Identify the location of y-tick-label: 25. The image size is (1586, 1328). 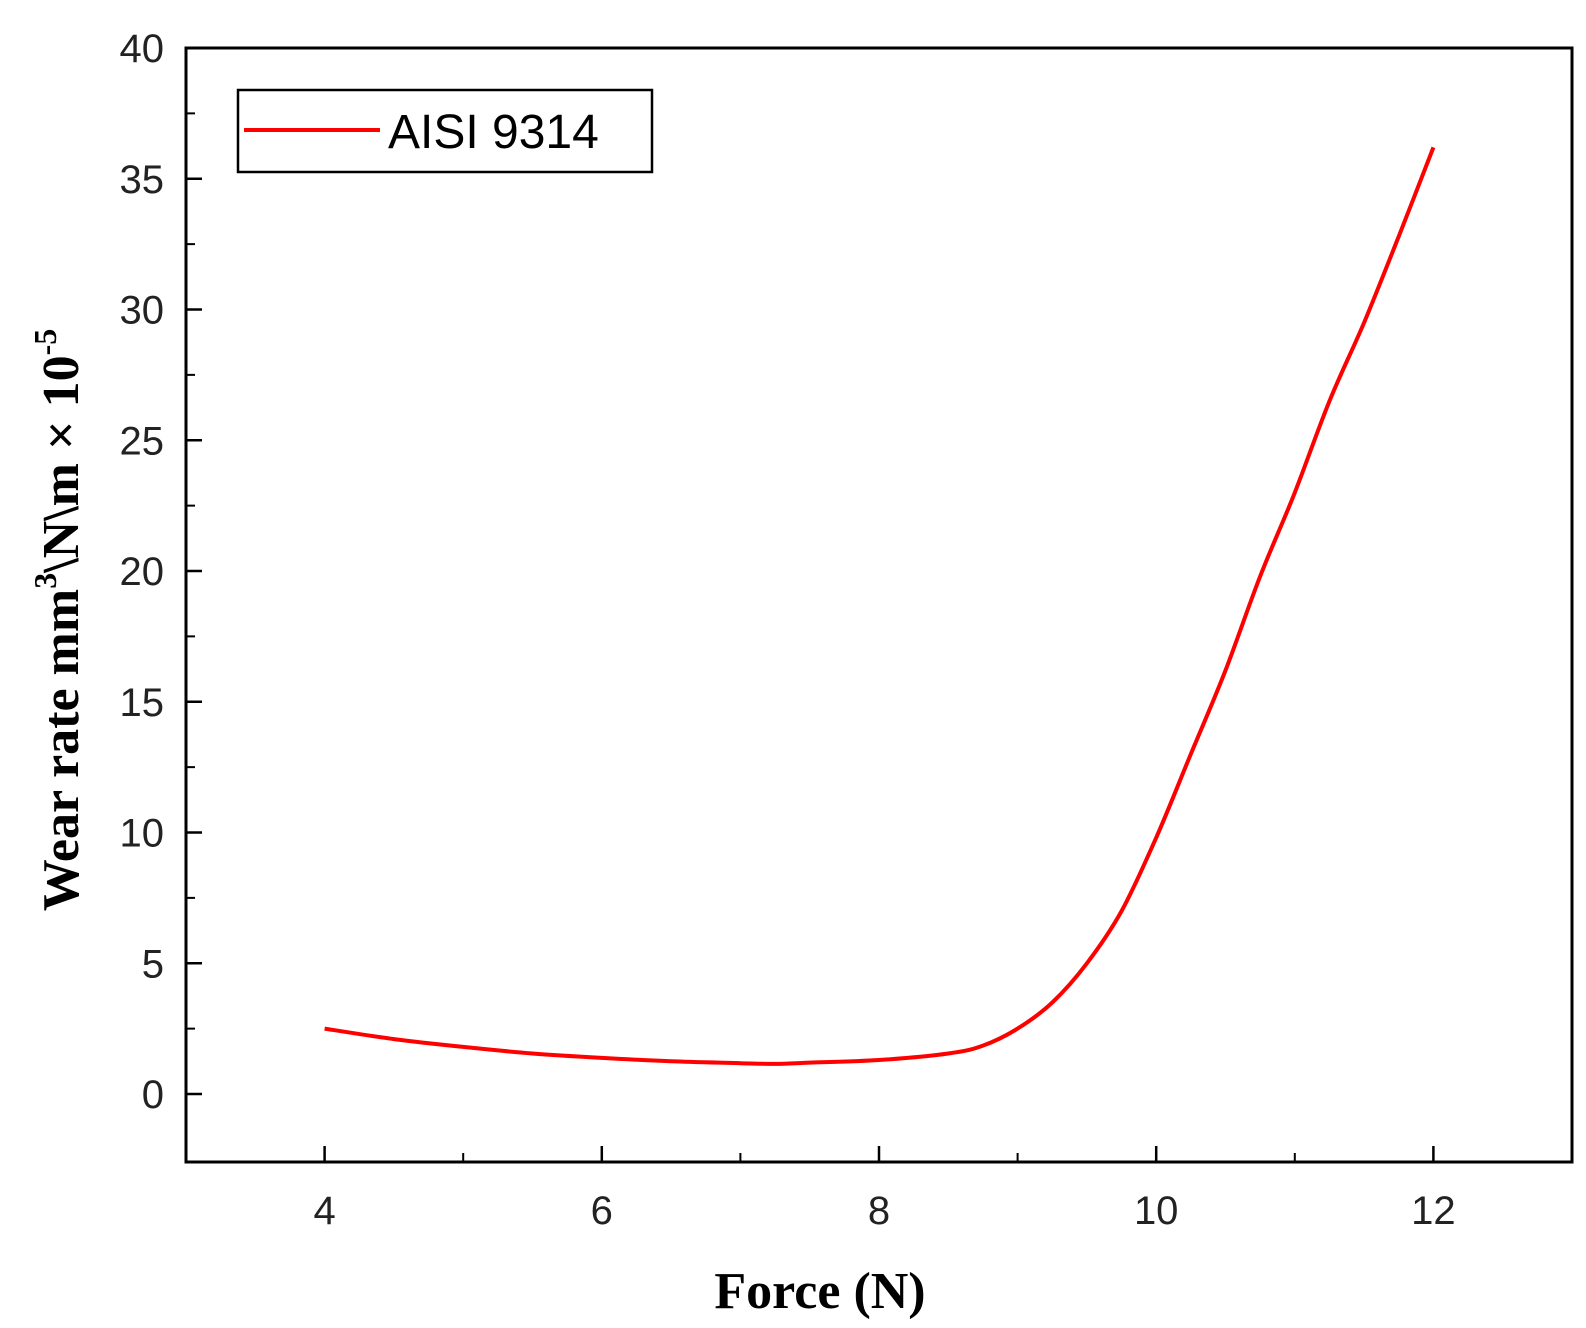
(142, 441).